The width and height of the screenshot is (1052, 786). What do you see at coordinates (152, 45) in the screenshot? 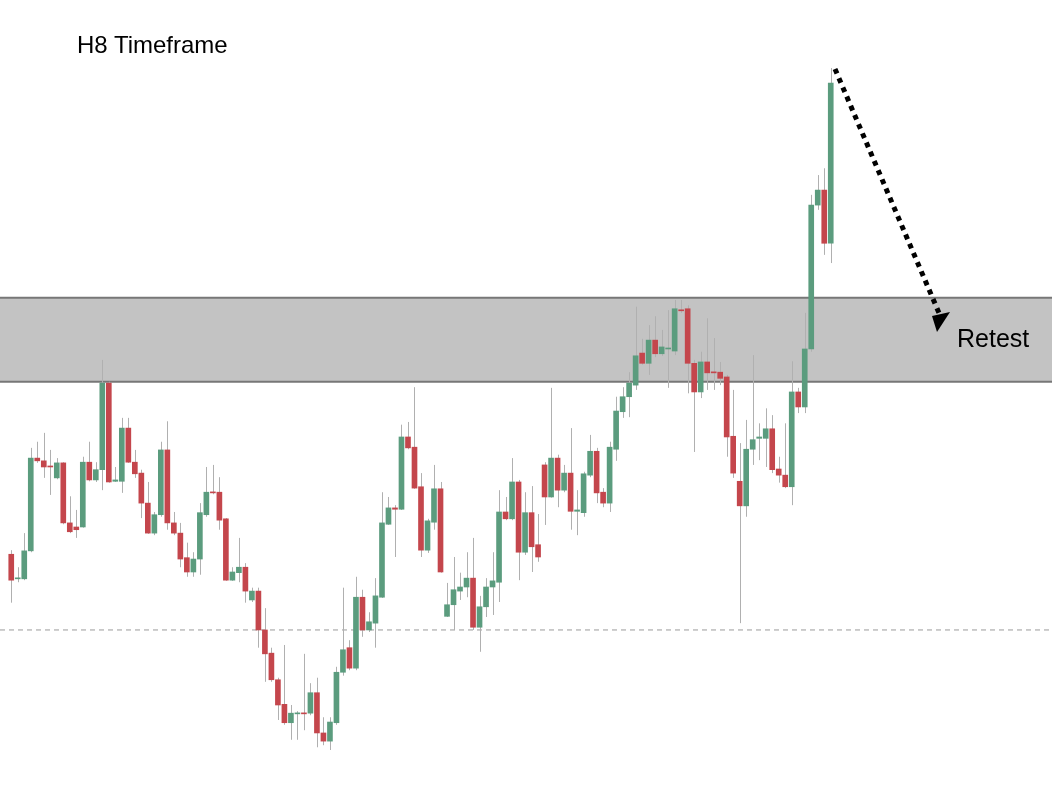
I see `chart-title: H8 Timeframe` at bounding box center [152, 45].